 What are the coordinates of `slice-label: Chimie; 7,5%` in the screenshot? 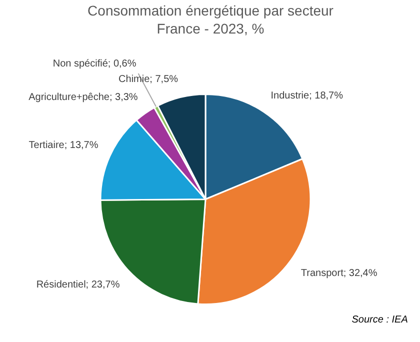 It's located at (148, 79).